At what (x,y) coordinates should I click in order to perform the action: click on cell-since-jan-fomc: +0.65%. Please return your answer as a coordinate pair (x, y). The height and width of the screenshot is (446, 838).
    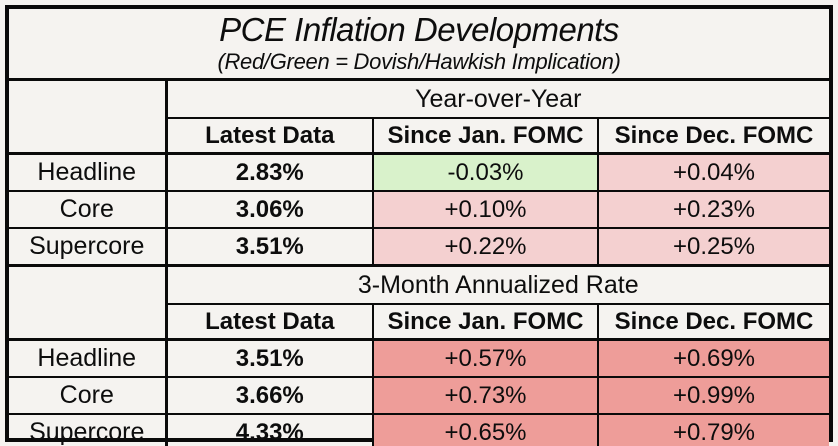
    Looking at the image, I should click on (485, 429).